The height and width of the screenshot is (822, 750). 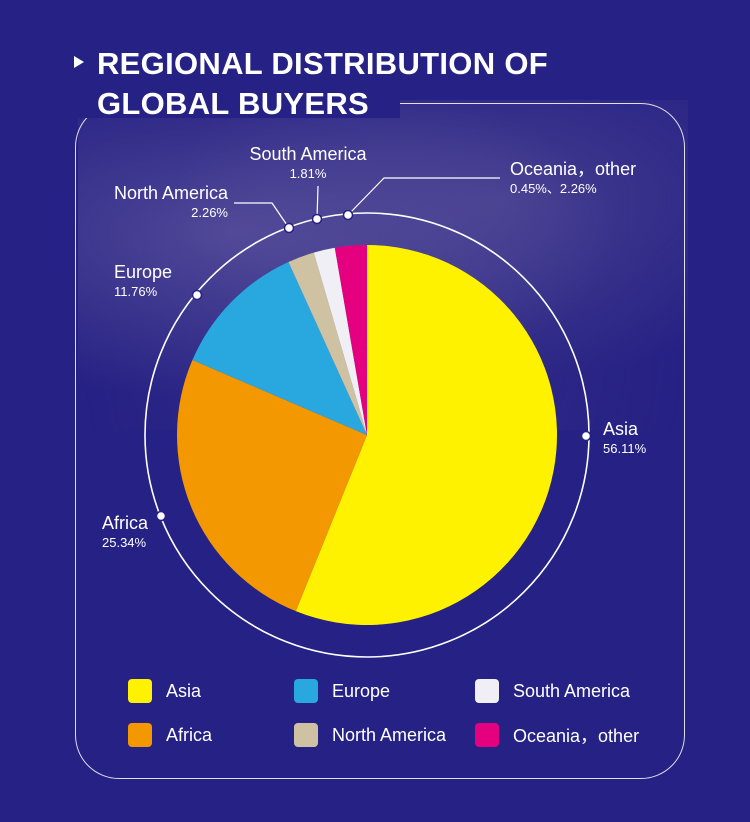 What do you see at coordinates (308, 173) in the screenshot?
I see `slice-label-value: 1.81%` at bounding box center [308, 173].